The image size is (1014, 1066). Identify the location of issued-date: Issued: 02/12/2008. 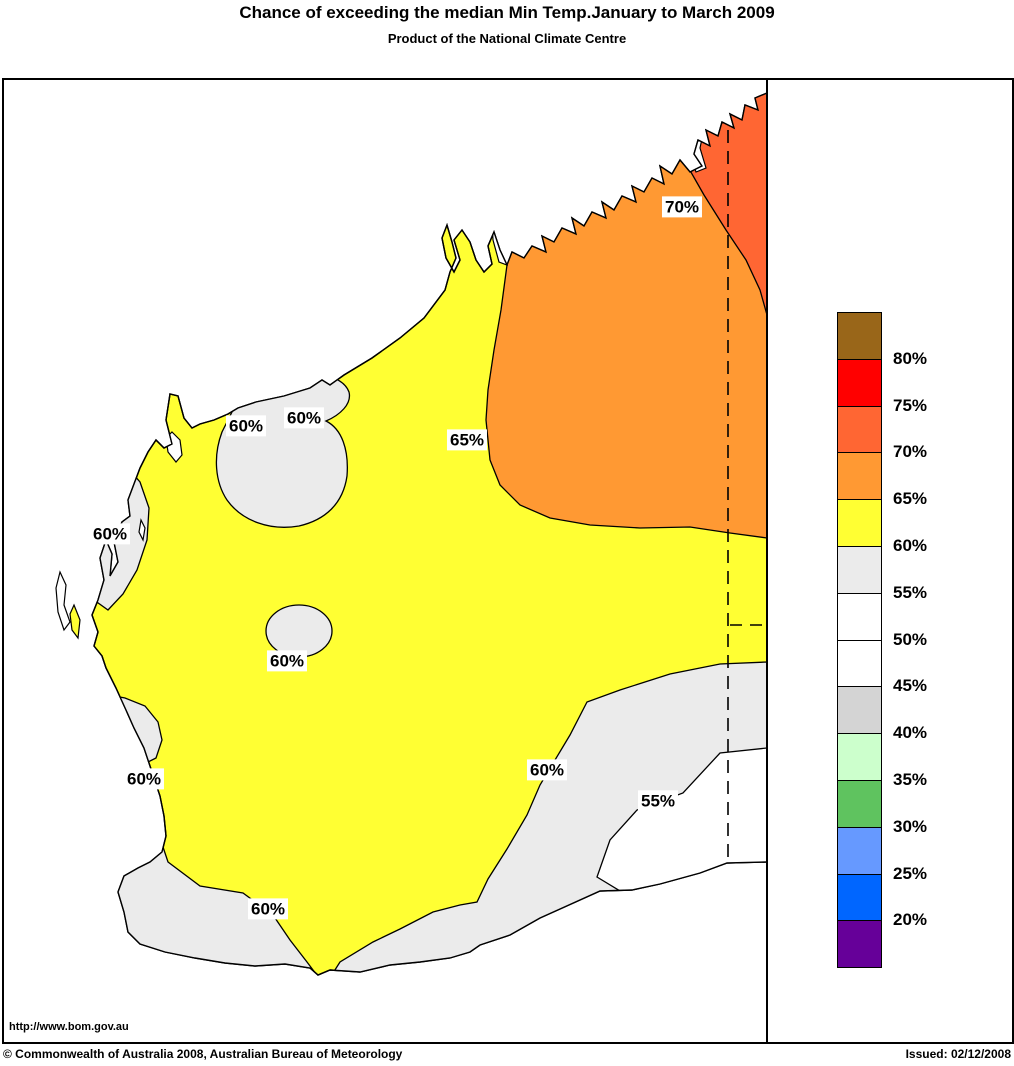
(958, 1054).